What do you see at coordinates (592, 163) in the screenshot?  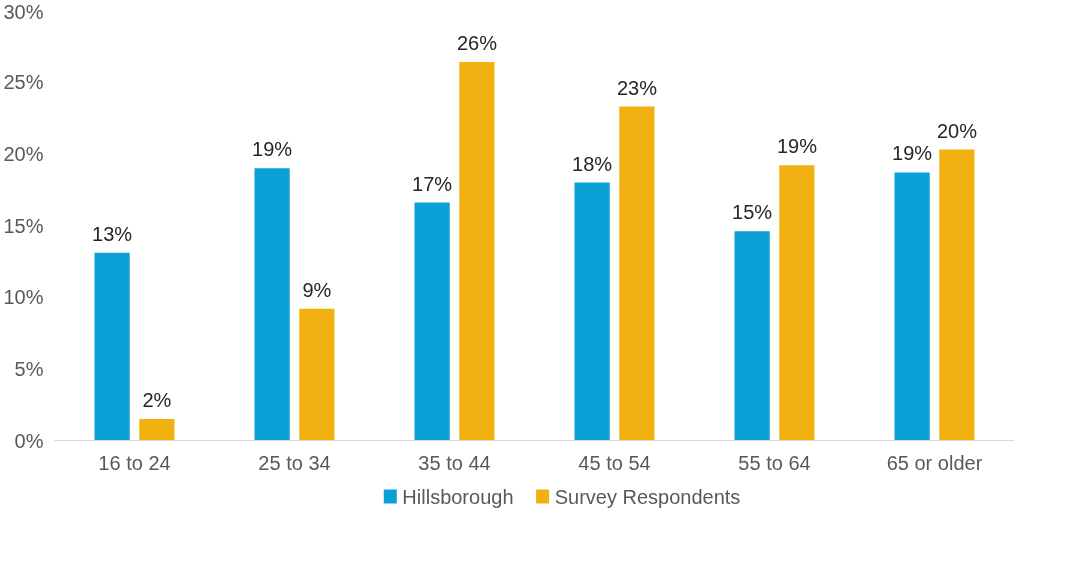 I see `data-label: 18%` at bounding box center [592, 163].